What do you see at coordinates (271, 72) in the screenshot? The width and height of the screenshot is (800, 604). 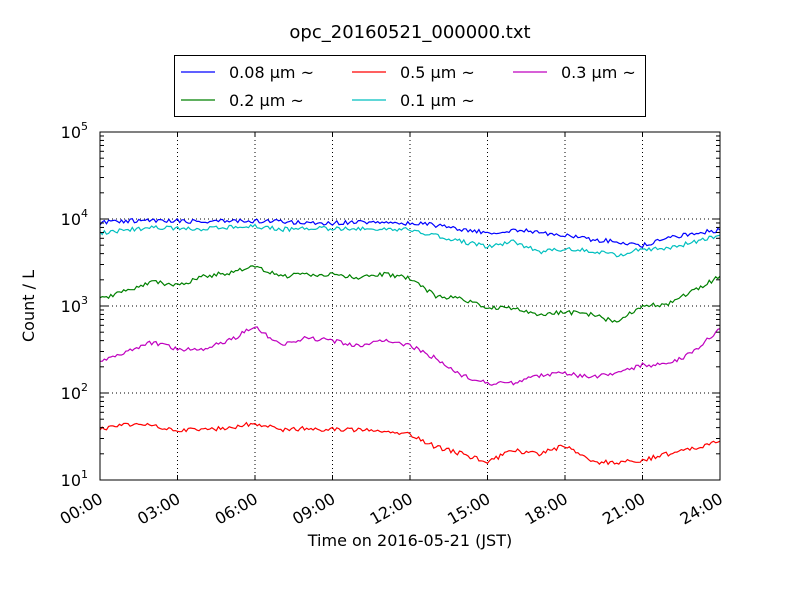 I see `legend-label: 0.08 μm ~` at bounding box center [271, 72].